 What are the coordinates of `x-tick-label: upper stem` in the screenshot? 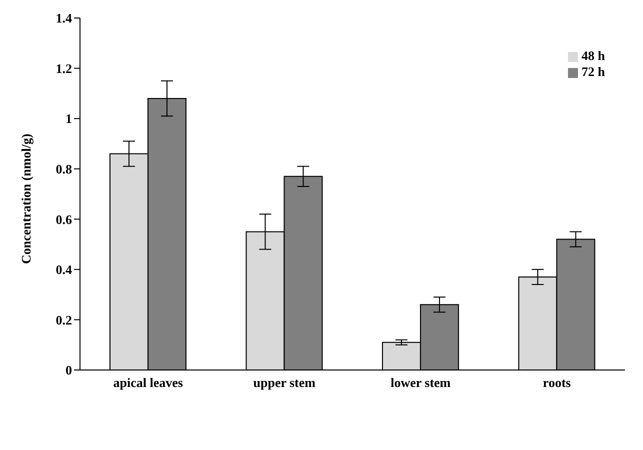 It's located at (284, 382).